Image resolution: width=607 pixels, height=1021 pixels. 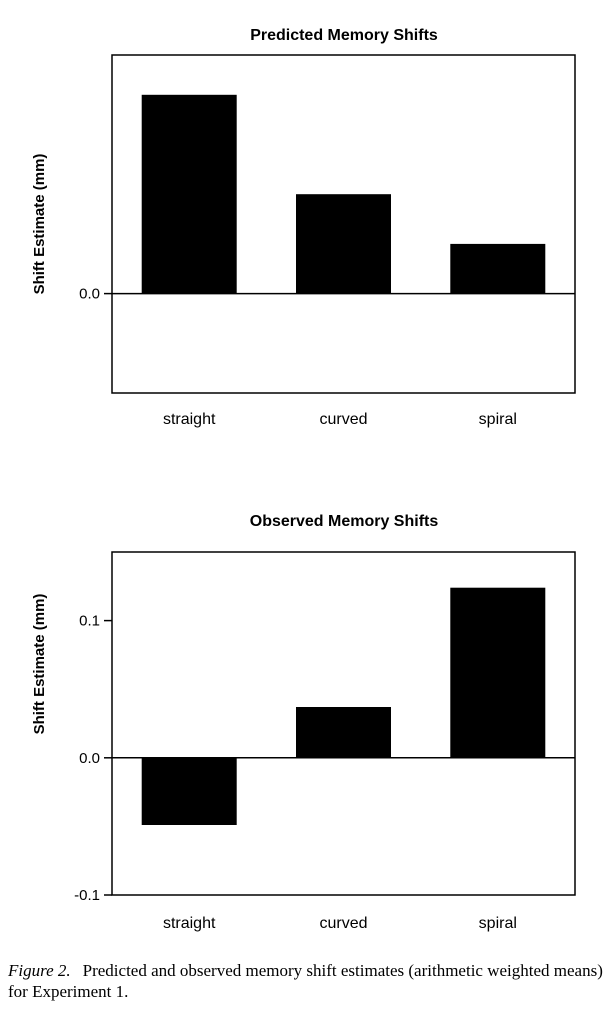 What do you see at coordinates (39, 970) in the screenshot?
I see `figure-caption-label: Figure 2.` at bounding box center [39, 970].